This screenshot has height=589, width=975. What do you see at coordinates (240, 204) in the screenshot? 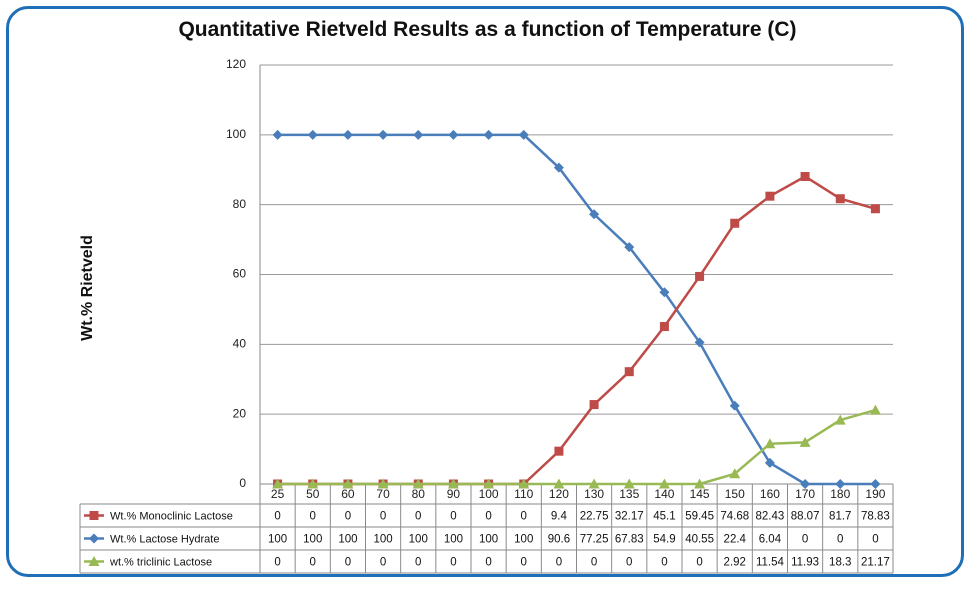
I see `y-tick-label: 80` at bounding box center [240, 204].